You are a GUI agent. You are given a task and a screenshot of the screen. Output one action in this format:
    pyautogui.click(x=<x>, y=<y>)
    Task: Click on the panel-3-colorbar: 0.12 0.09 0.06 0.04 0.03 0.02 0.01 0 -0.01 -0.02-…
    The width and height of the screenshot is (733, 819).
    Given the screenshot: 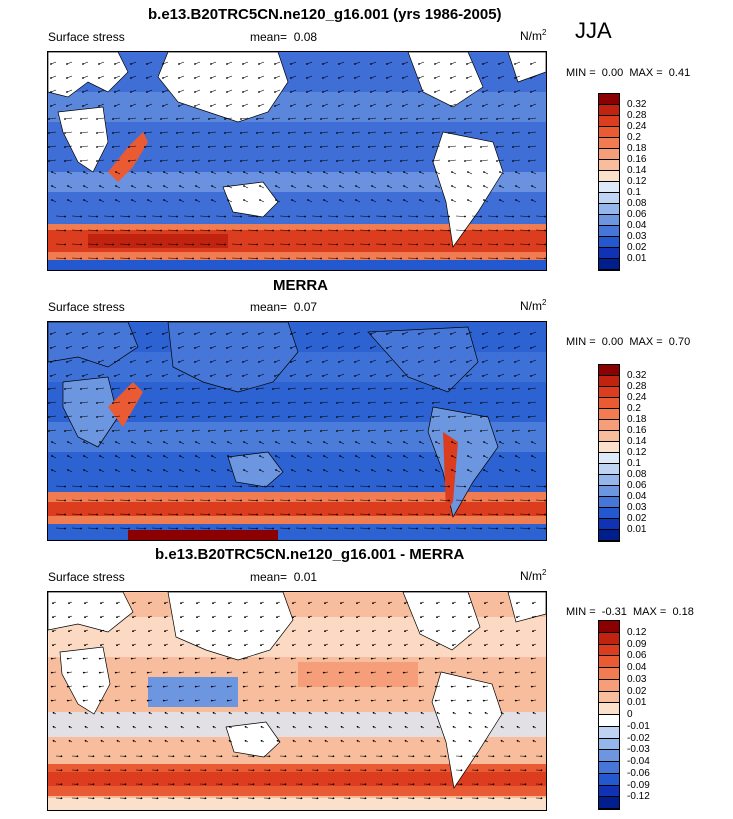 What is the action you would take?
    pyautogui.click(x=624, y=715)
    